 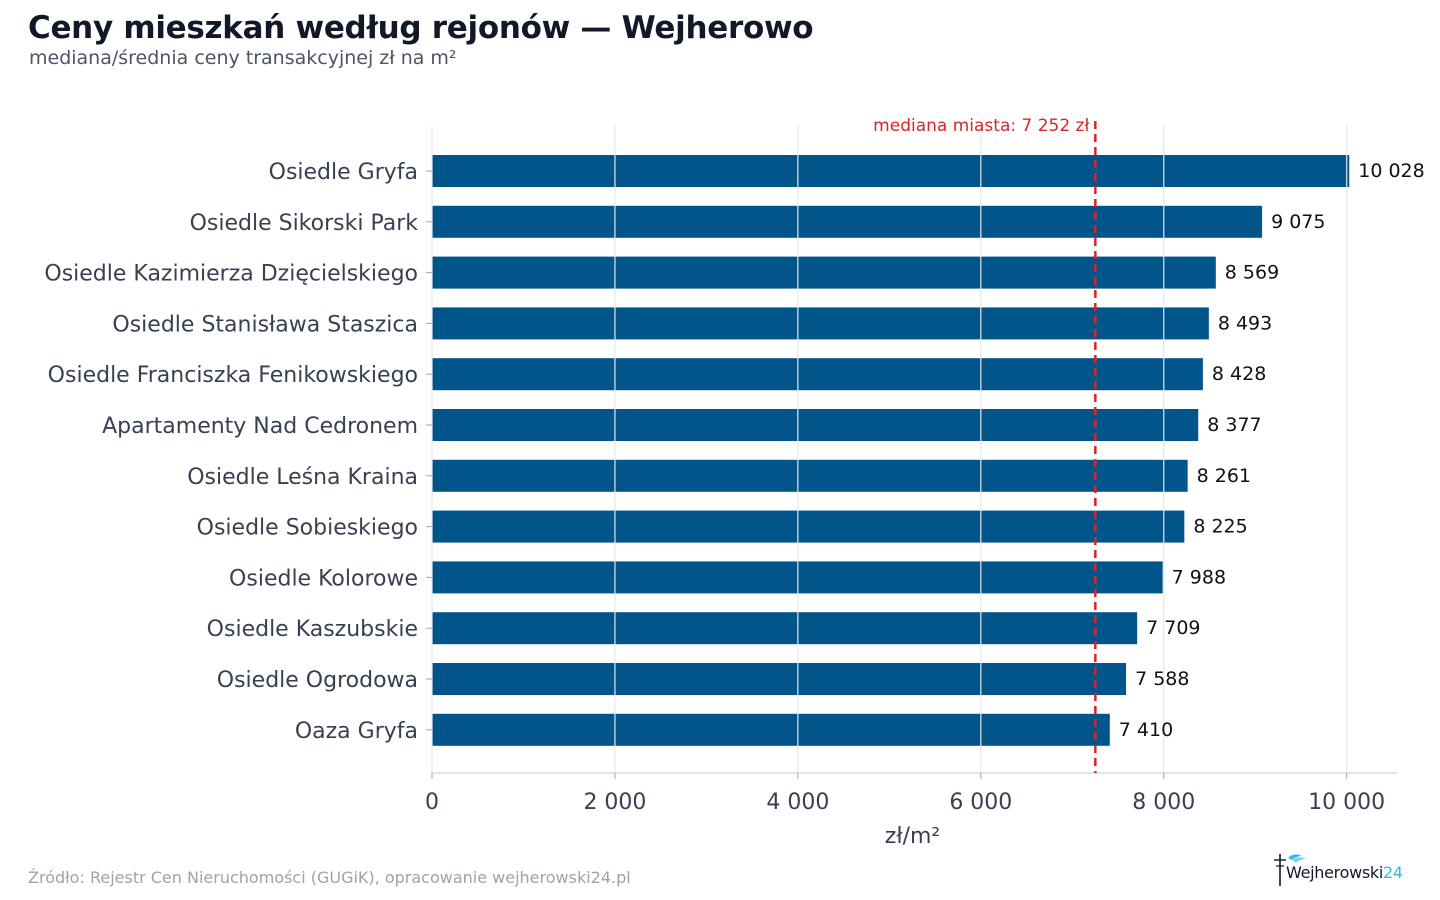 What do you see at coordinates (981, 126) in the screenshot?
I see `median-label: mediana miasta: 7 252 zł` at bounding box center [981, 126].